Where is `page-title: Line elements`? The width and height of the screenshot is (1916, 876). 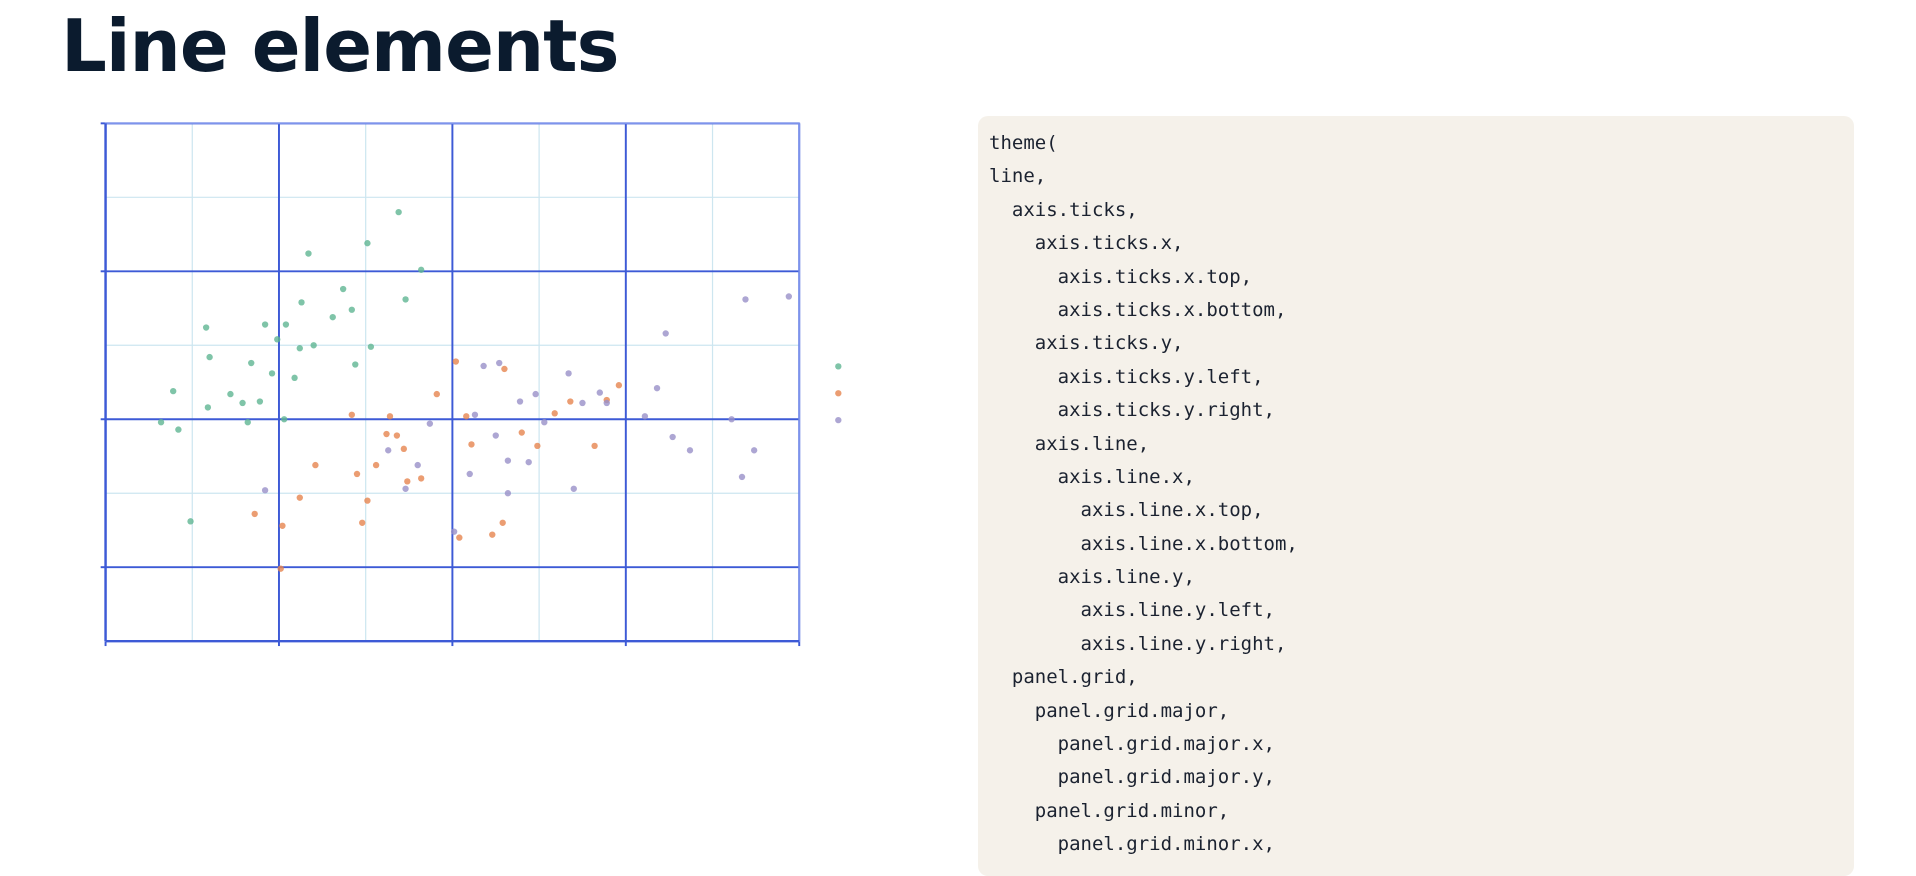
page-title: Line elements is located at coordinates (340, 46).